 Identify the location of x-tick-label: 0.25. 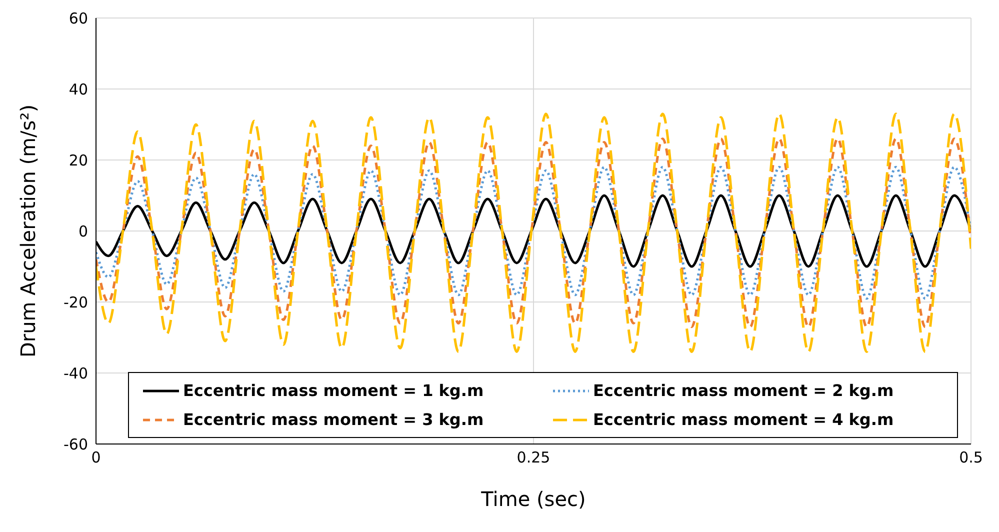
(533, 457).